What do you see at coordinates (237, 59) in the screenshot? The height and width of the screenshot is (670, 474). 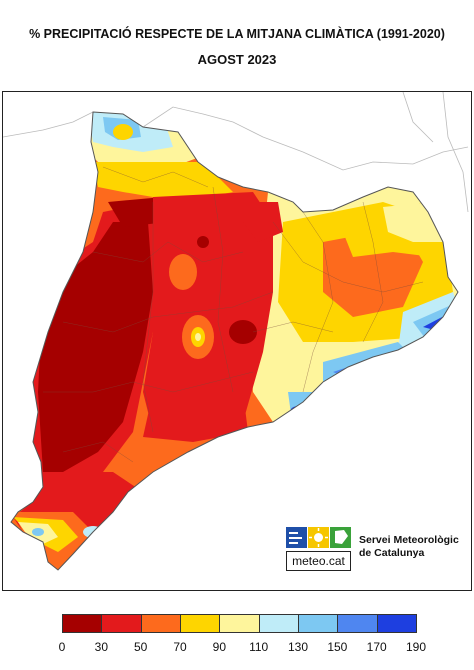 I see `map-subtitle: AGOST 2023` at bounding box center [237, 59].